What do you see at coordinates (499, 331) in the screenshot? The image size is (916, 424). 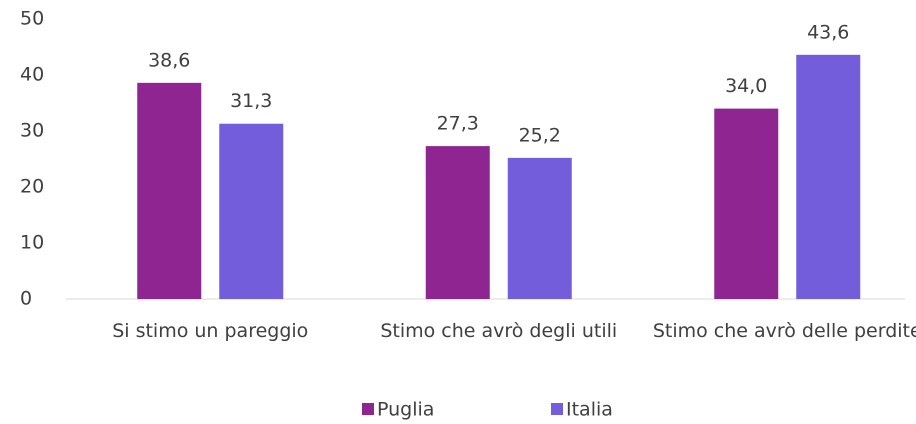 I see `x-tick-label: Stimo che avrò degli utili` at bounding box center [499, 331].